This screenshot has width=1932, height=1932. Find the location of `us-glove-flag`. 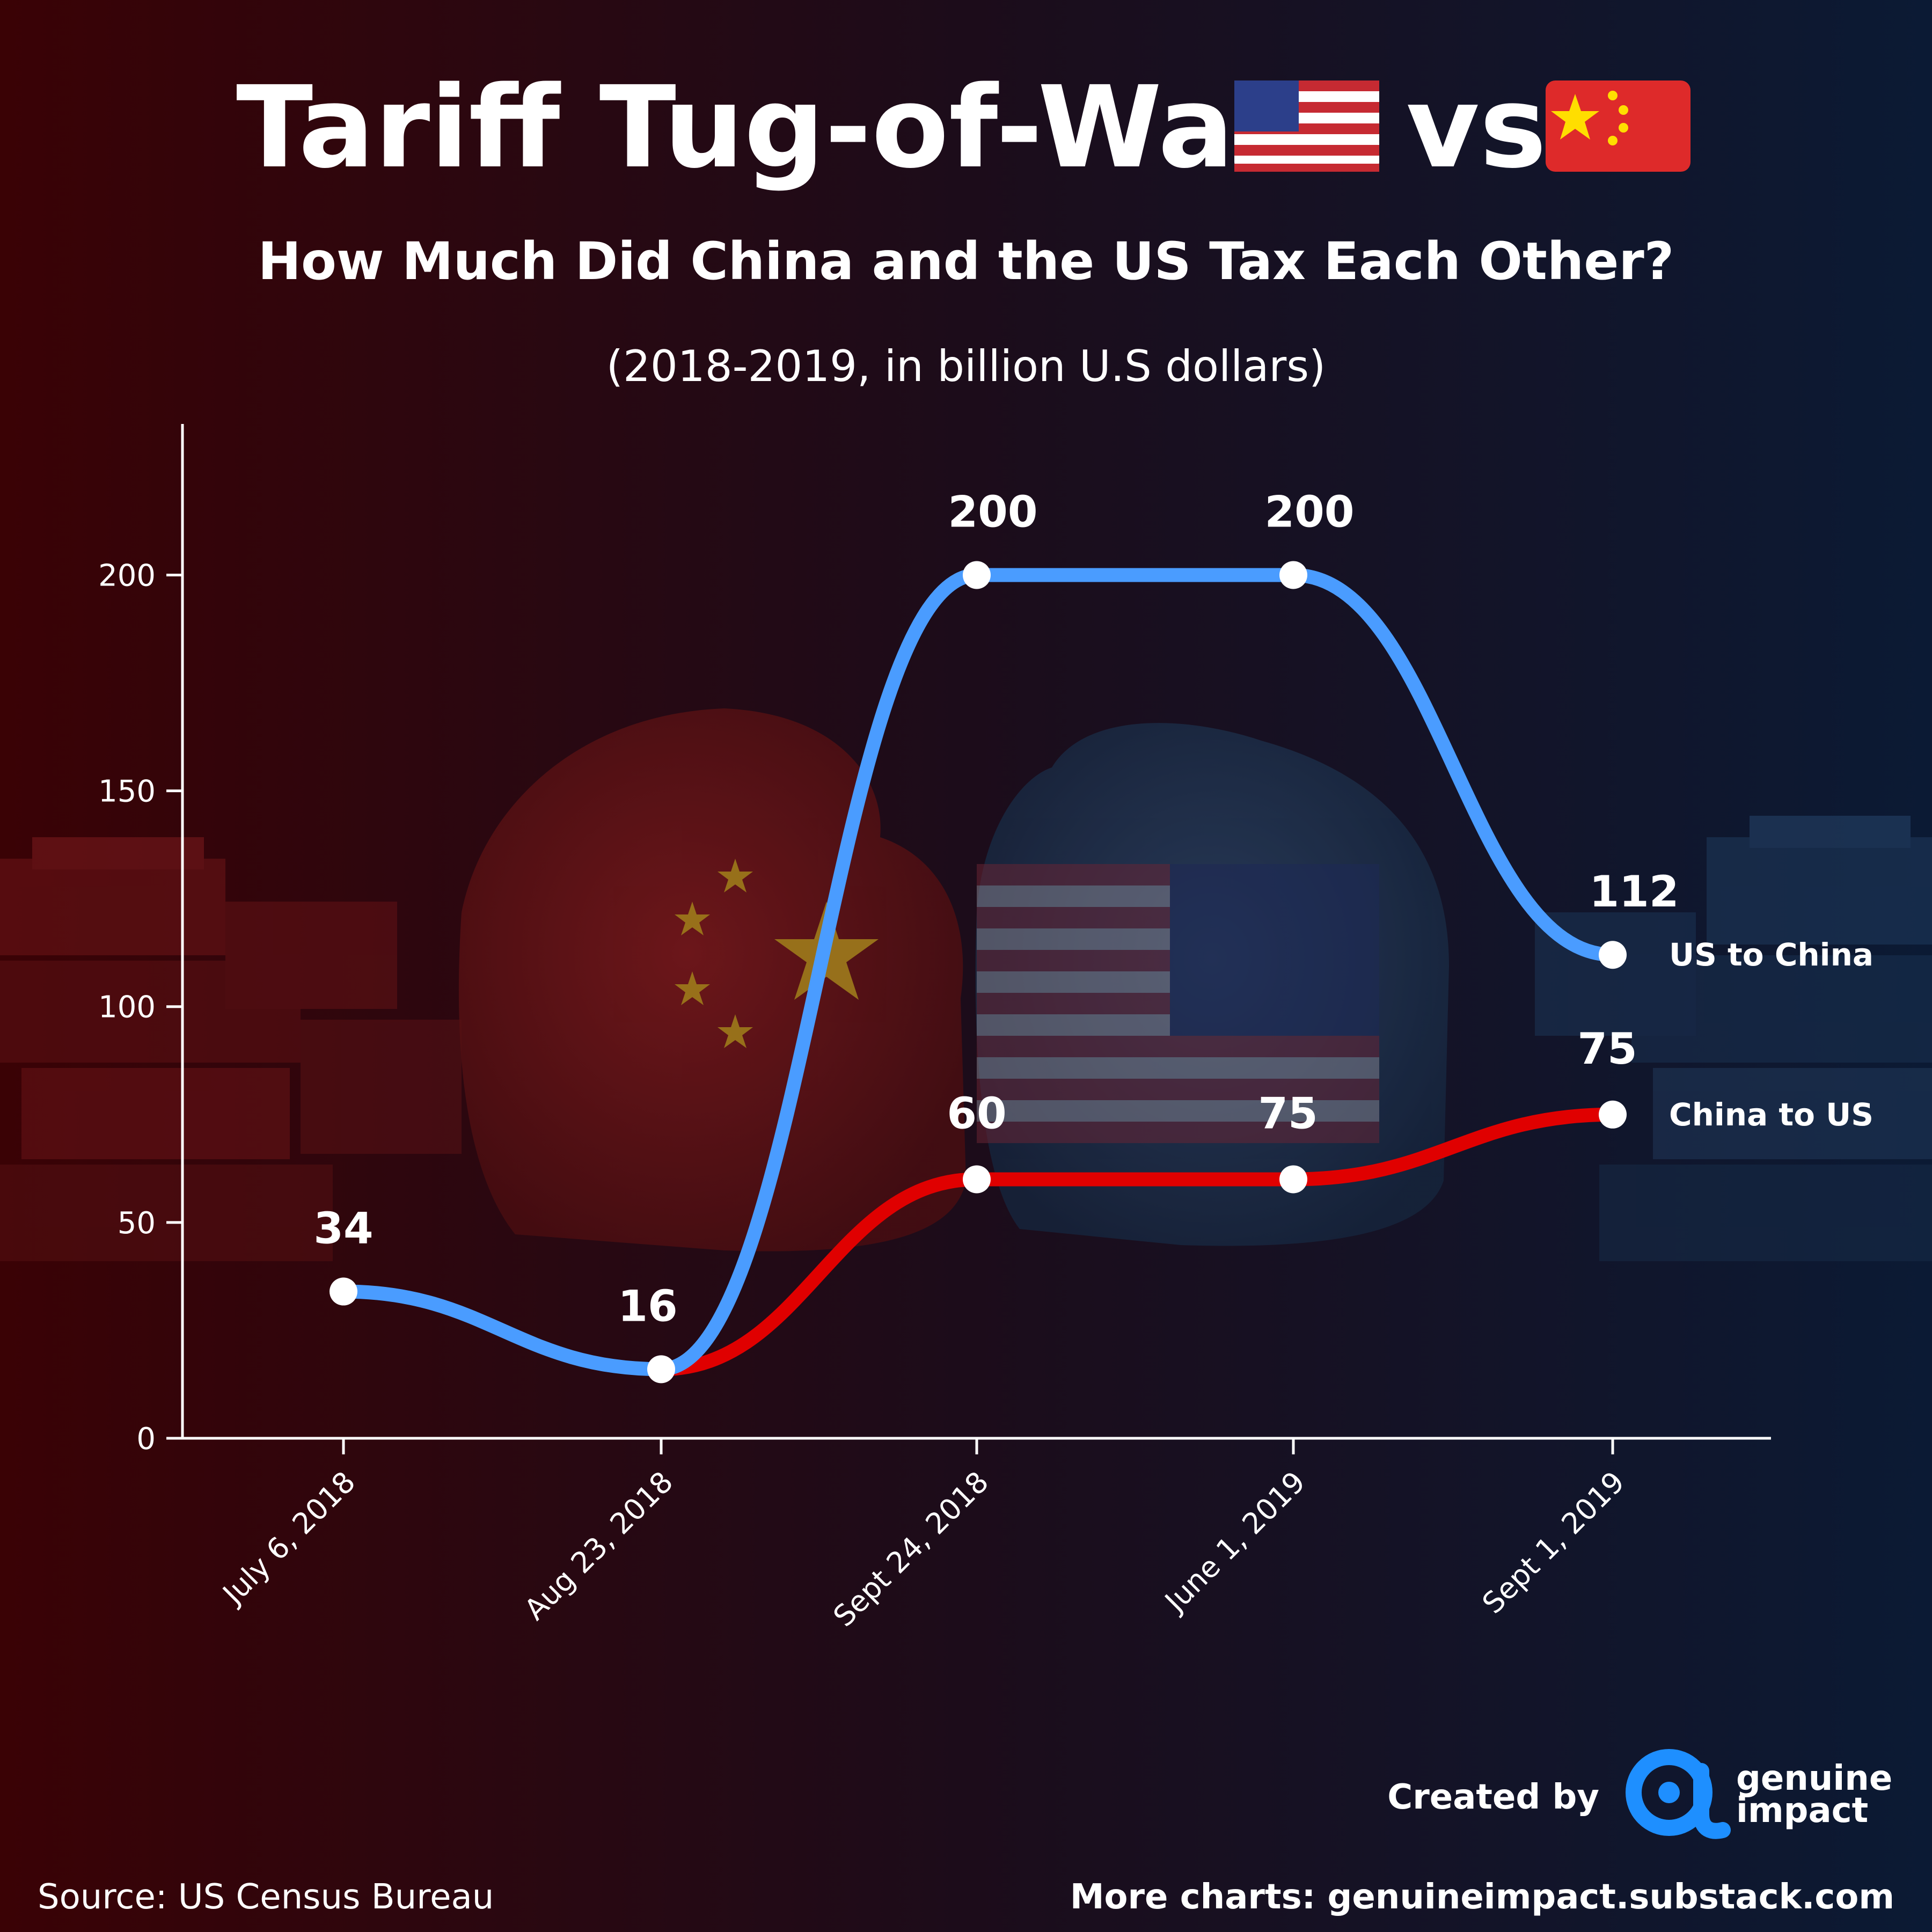

us-glove-flag is located at coordinates (1178, 1003).